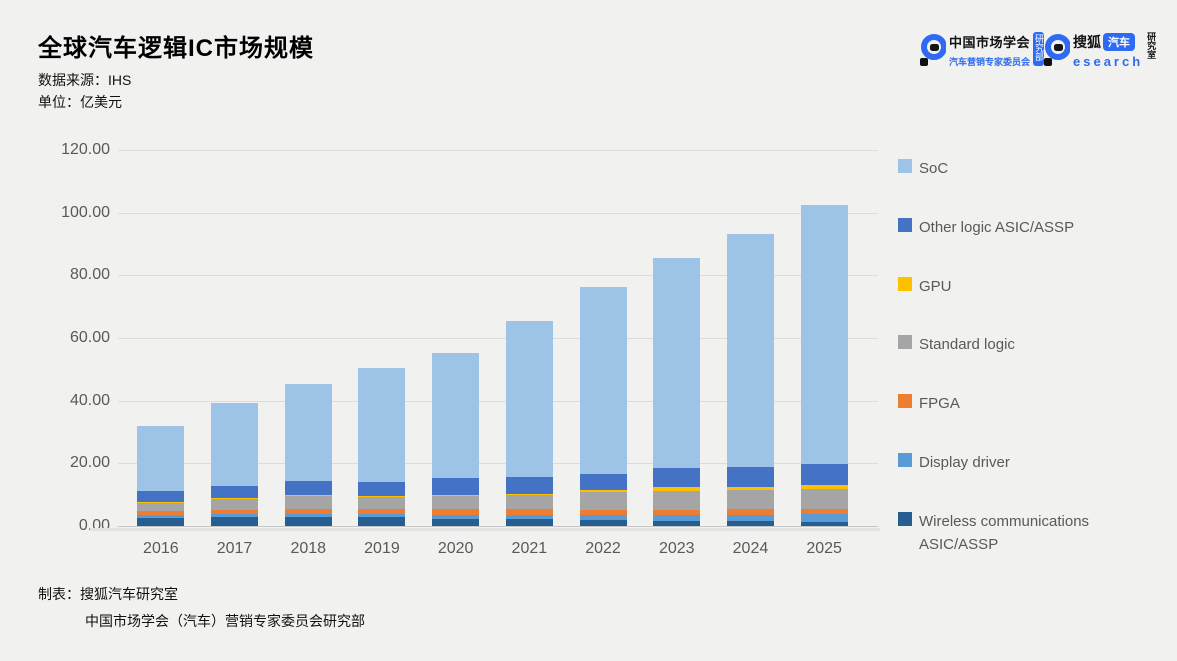  I want to click on legend-item: FPGA, so click(1026, 403).